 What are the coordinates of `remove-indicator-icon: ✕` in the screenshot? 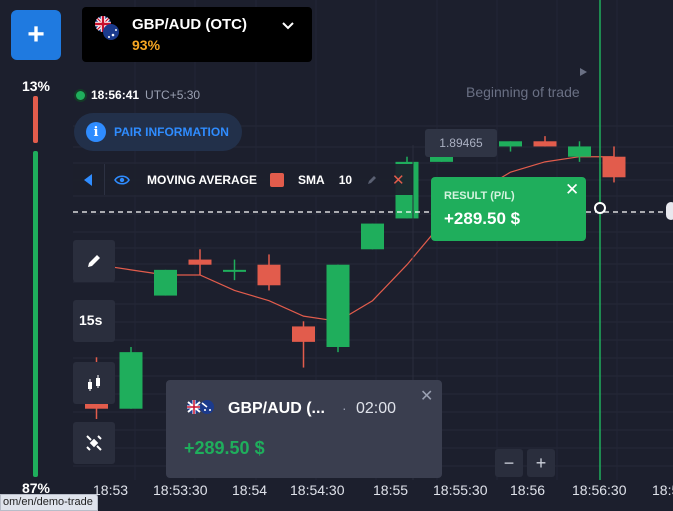 It's located at (398, 180).